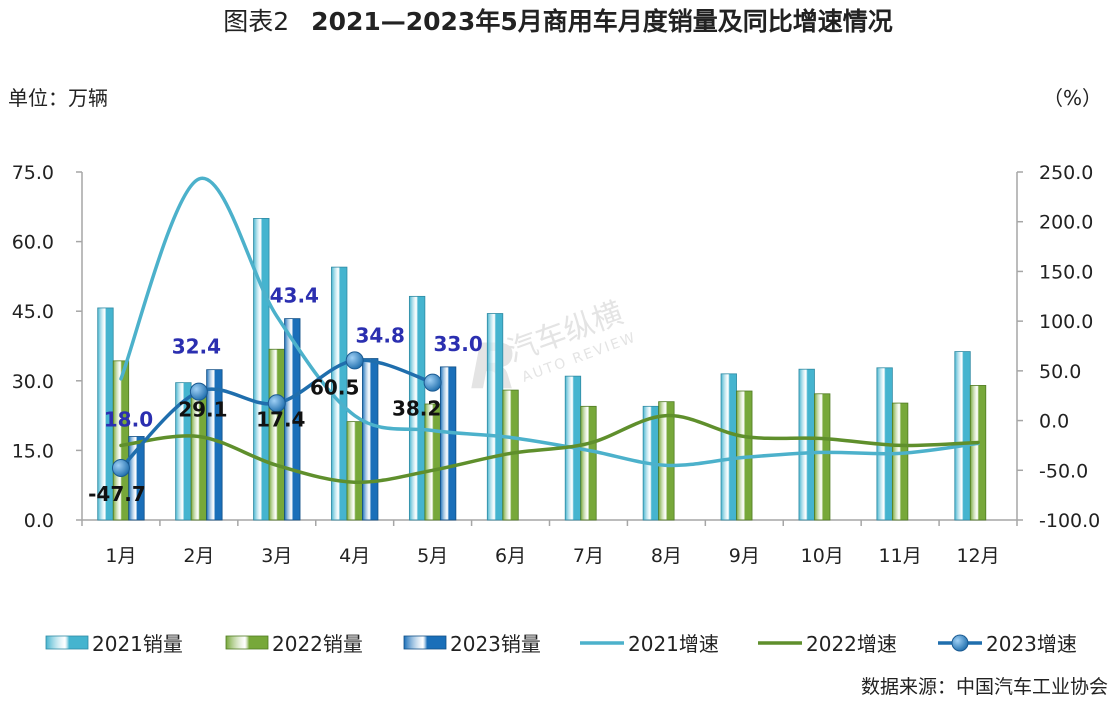  Describe the element at coordinates (510, 556) in the screenshot. I see `x-tick-label: 6月` at that location.